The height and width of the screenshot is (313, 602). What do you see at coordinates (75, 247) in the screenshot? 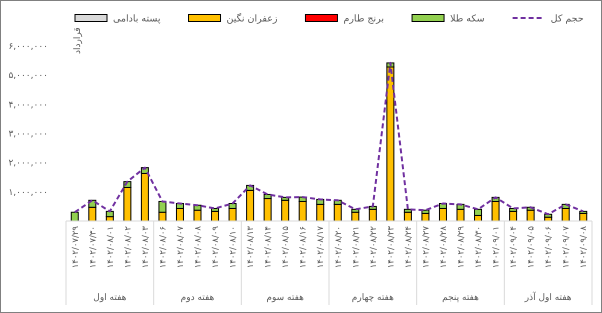
I see `x-tick-label: ۱۴۰۲/۰۷/۲۹` at bounding box center [75, 247].